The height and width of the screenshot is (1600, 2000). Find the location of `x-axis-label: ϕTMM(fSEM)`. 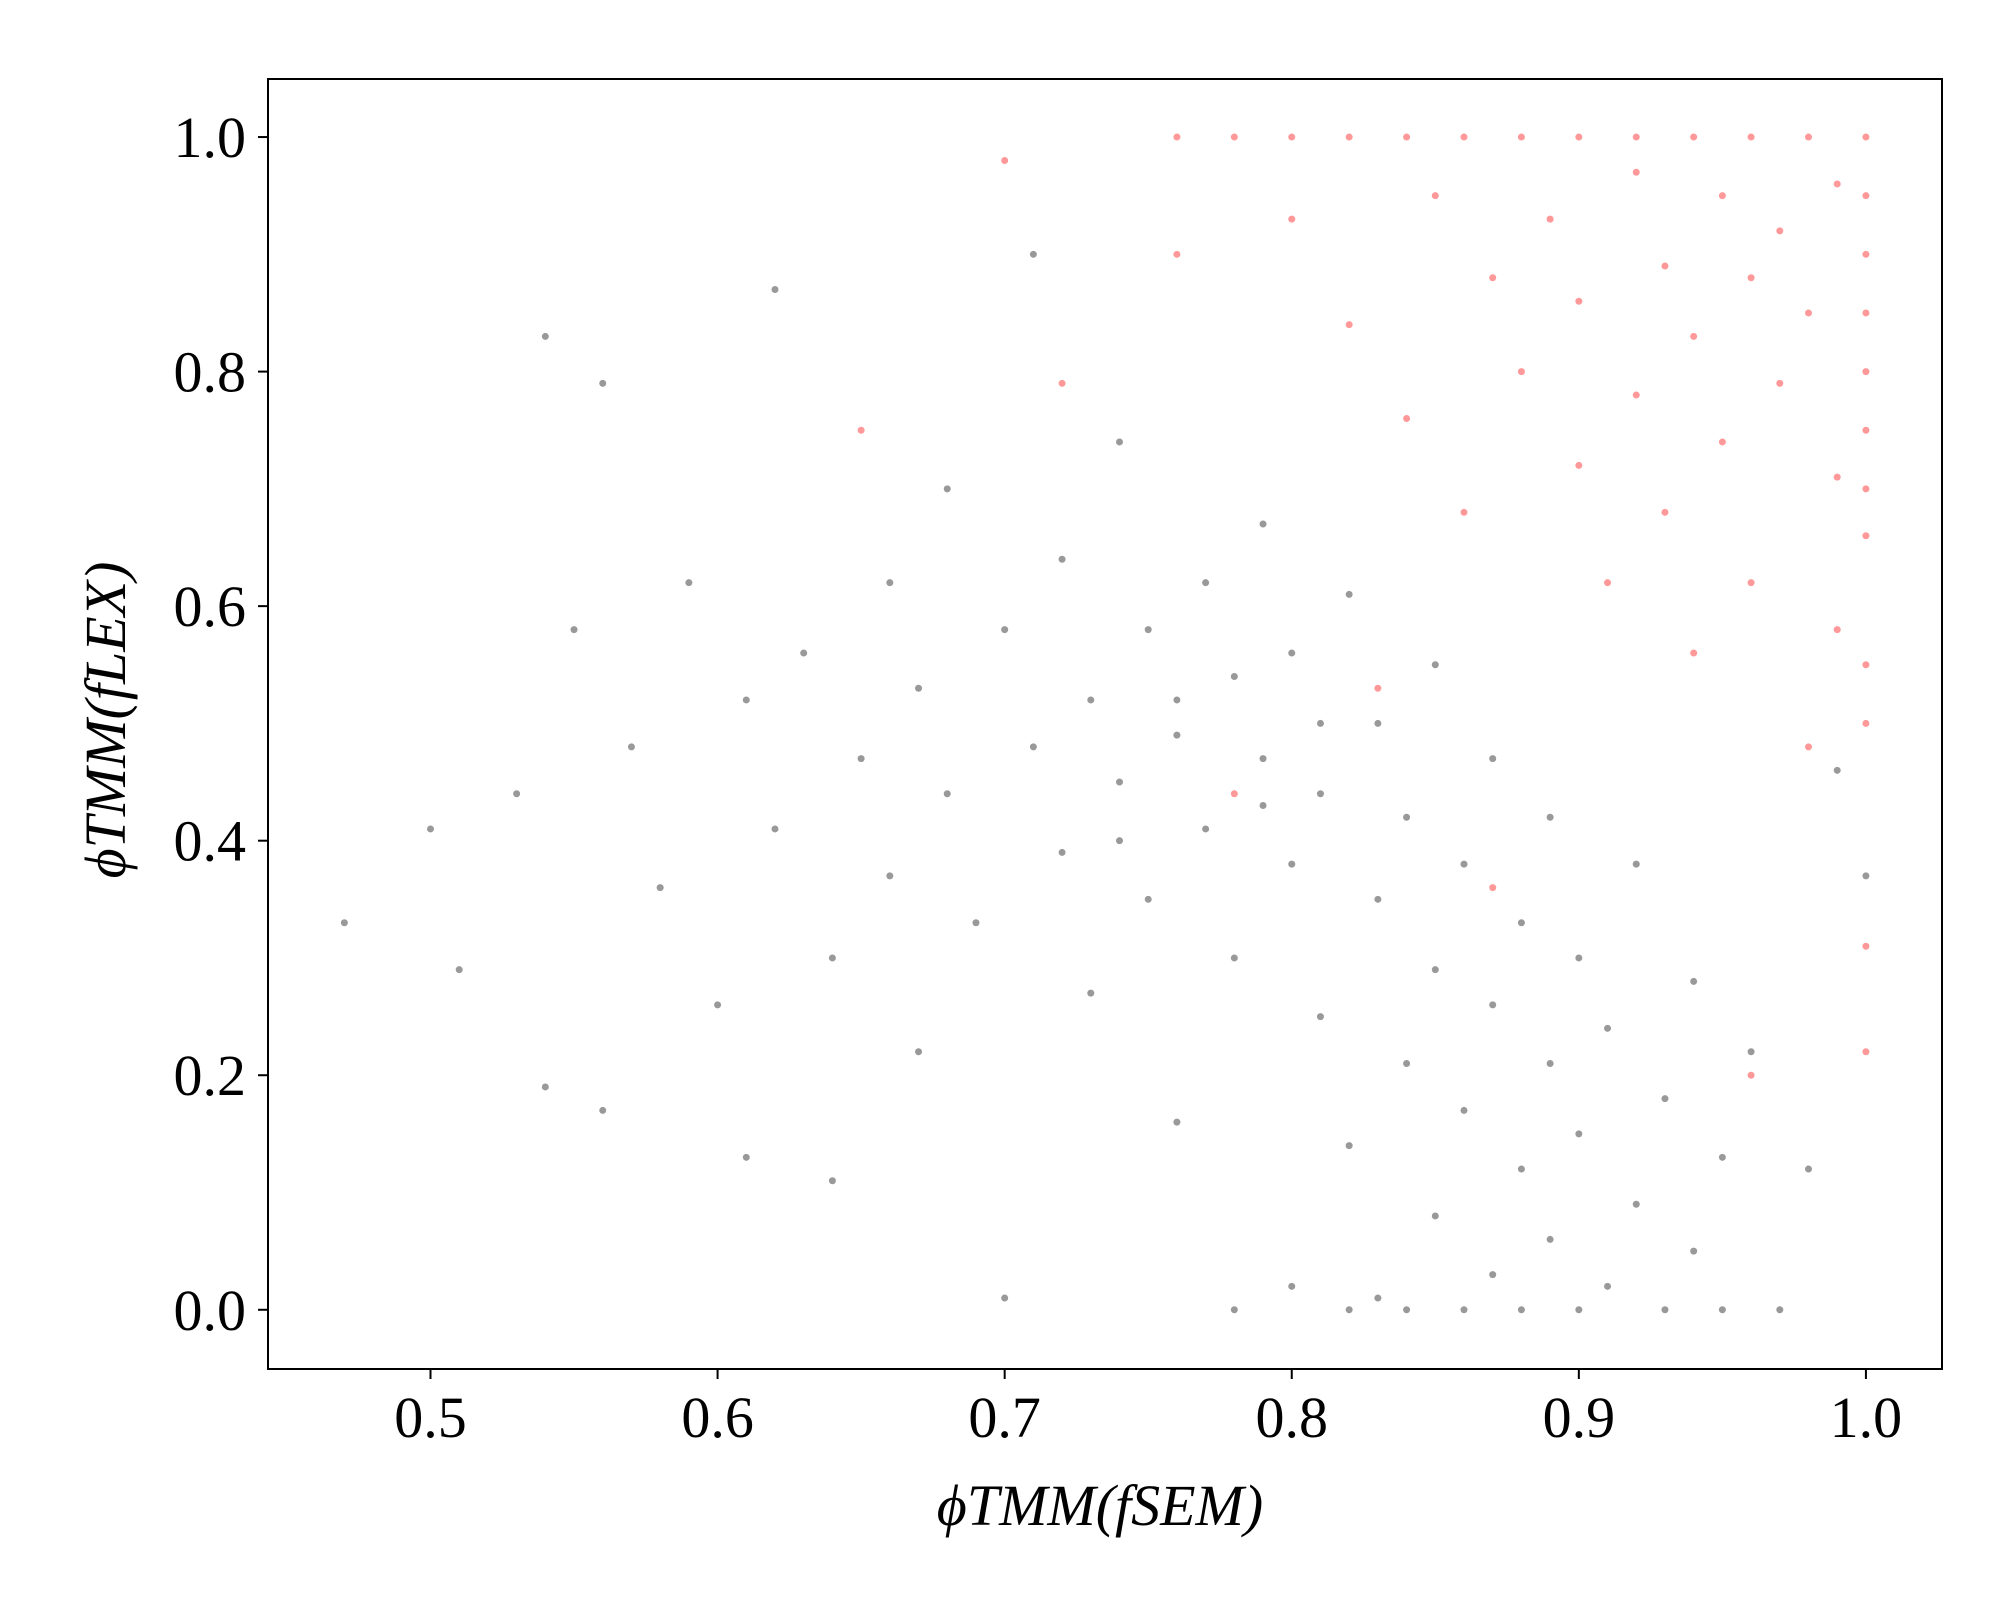

x-axis-label: ϕTMM(fSEM) is located at coordinates (1100, 1505).